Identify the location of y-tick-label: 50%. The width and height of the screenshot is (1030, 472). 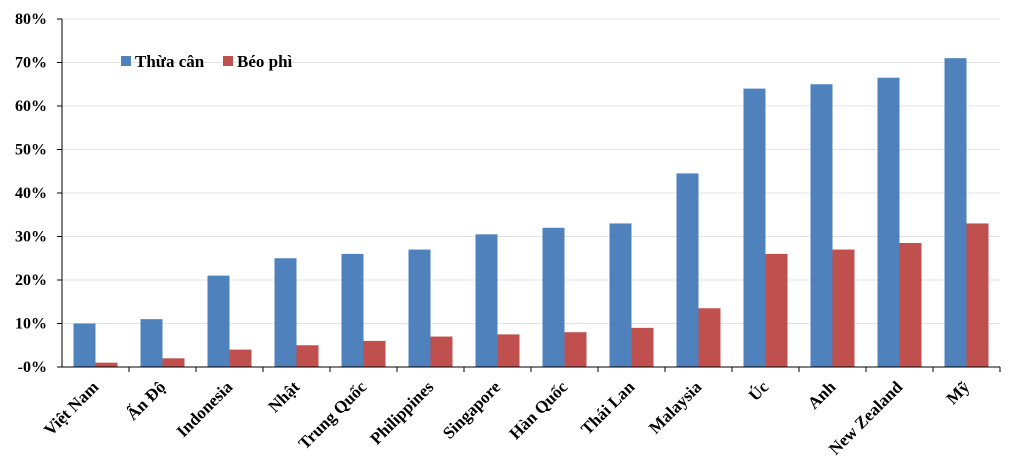
(31, 150).